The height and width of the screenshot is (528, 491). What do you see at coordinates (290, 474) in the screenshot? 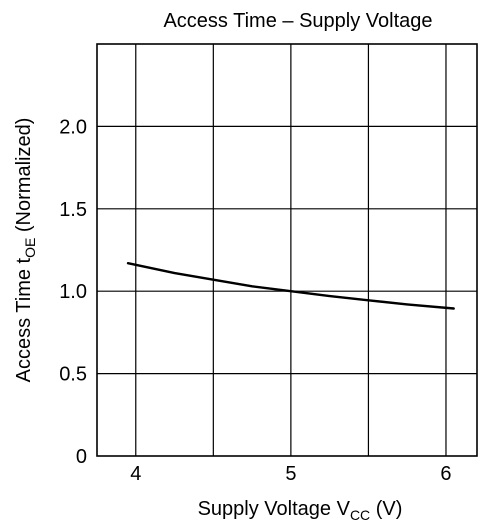
I see `x-tick-label: 5` at bounding box center [290, 474].